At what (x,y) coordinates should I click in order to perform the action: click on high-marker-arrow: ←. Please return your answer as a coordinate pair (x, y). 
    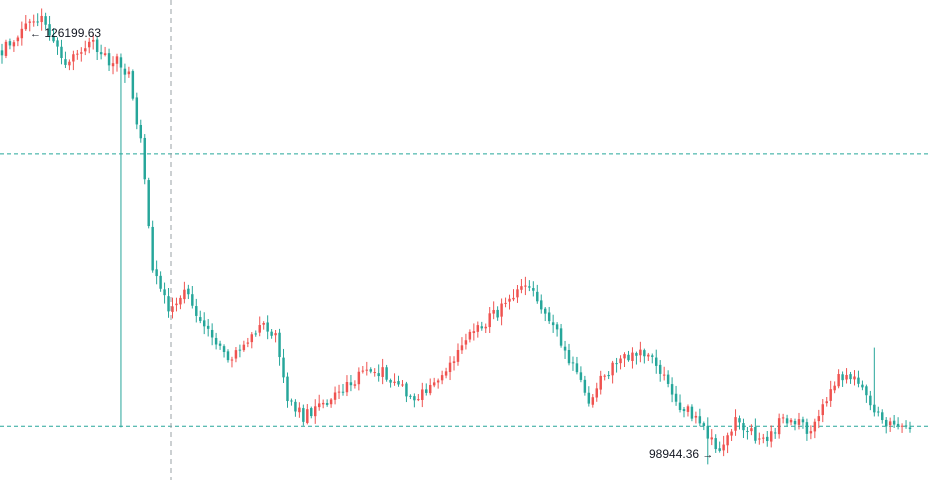
    Looking at the image, I should click on (35, 34).